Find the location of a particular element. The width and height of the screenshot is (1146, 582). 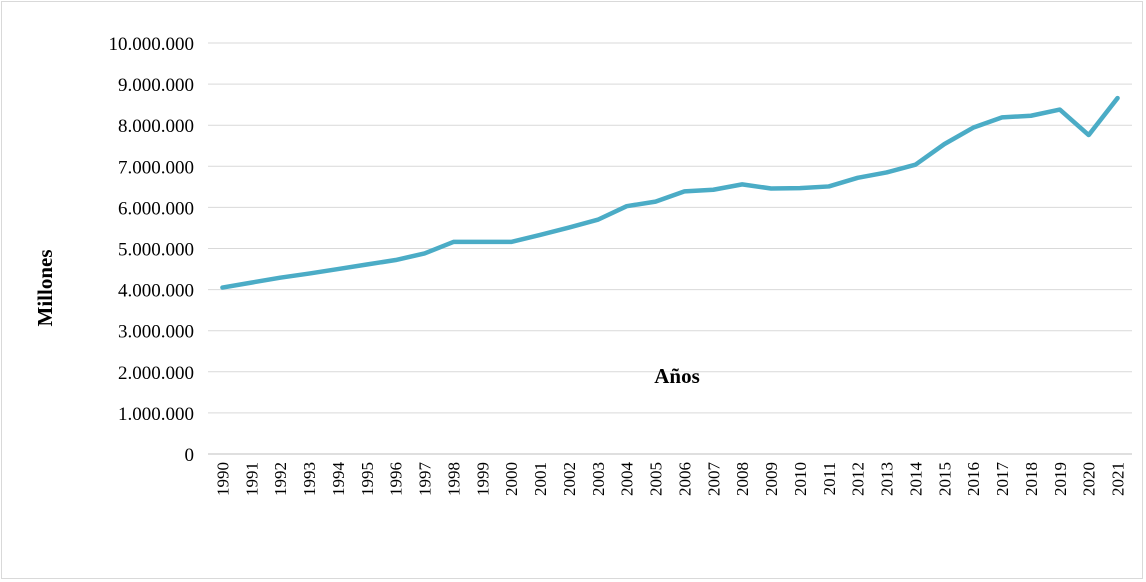

y-tick-label: 0 is located at coordinates (190, 455).